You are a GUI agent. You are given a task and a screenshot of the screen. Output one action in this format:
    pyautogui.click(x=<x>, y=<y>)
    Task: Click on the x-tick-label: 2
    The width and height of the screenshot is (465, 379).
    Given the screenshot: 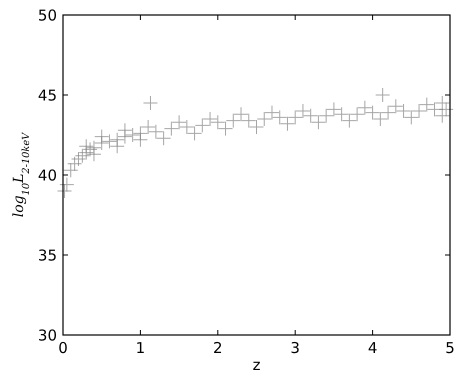 What is the action you would take?
    pyautogui.click(x=218, y=348)
    